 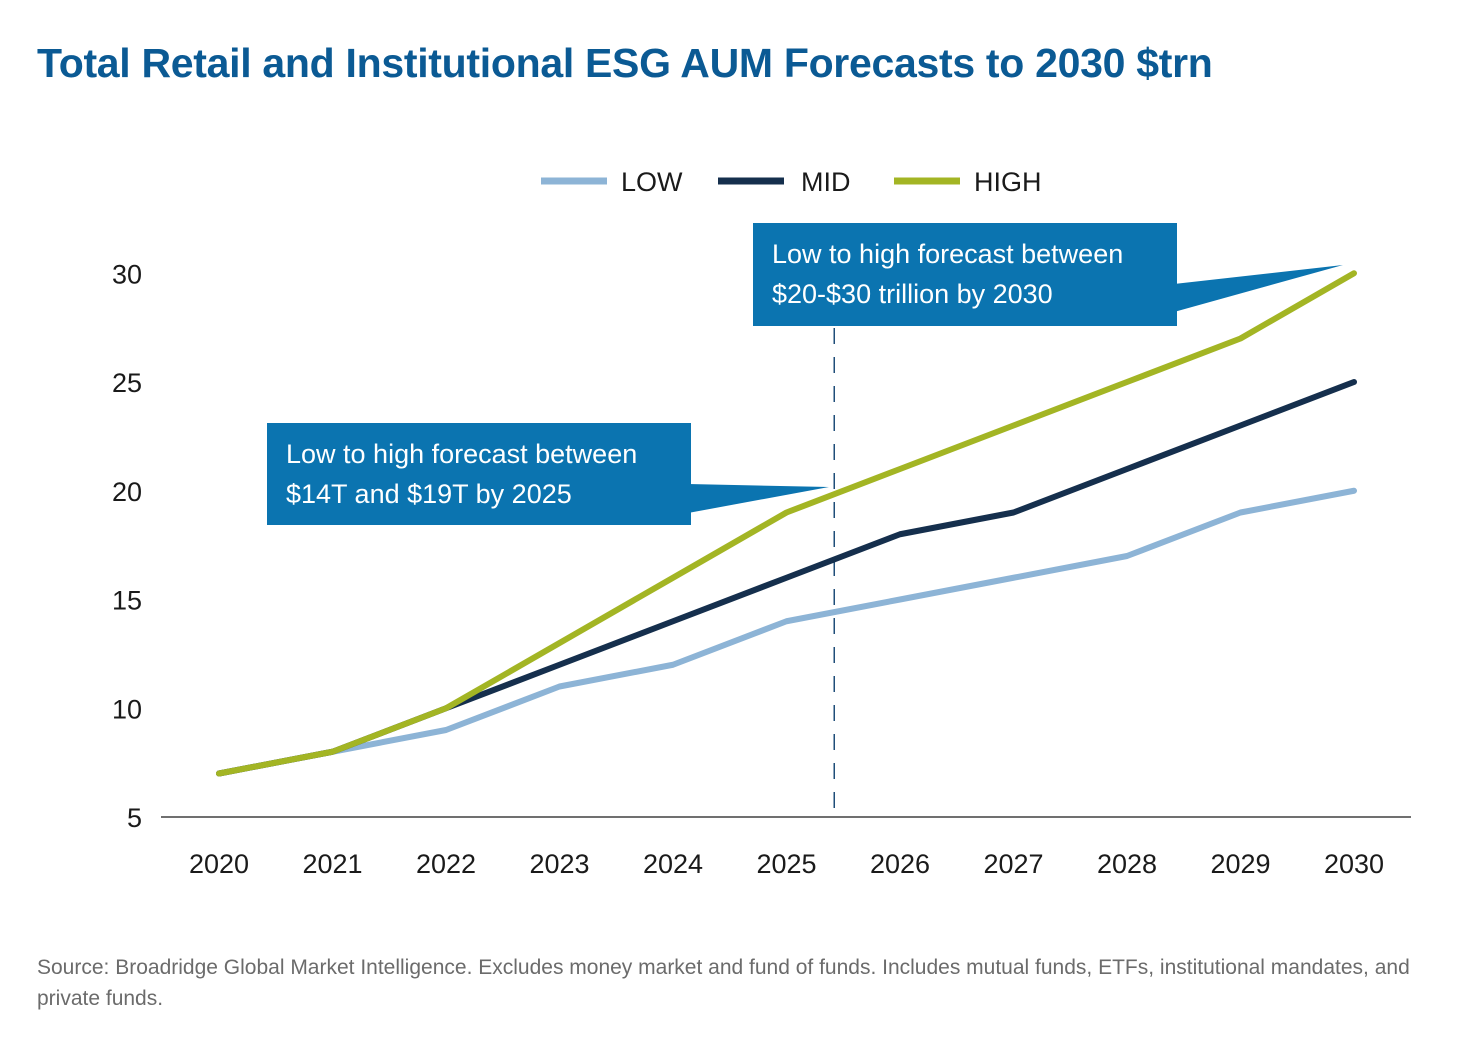 What do you see at coordinates (1008, 182) in the screenshot?
I see `legend-label-high: HIGH` at bounding box center [1008, 182].